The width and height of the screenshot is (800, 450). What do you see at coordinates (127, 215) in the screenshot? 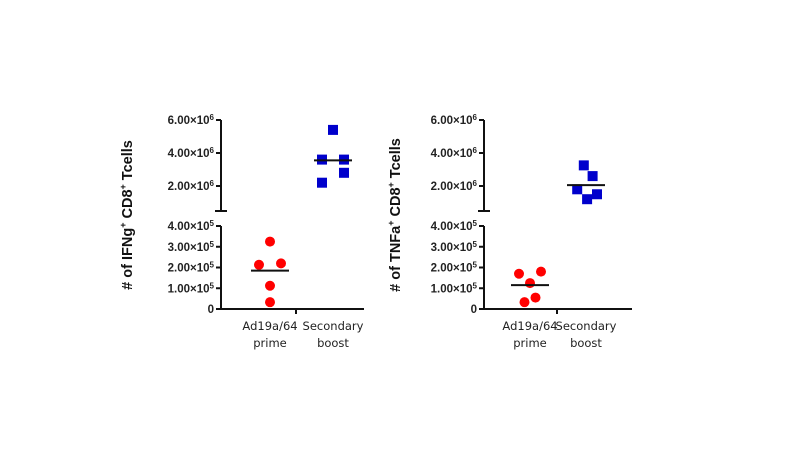
I see `y-axis-label: # of IFNg+ CD8+ Tcells` at bounding box center [127, 215].